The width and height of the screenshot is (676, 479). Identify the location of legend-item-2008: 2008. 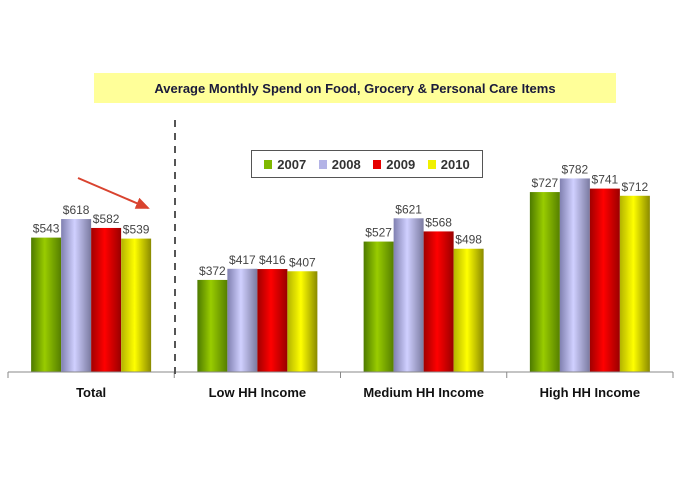
(339, 164).